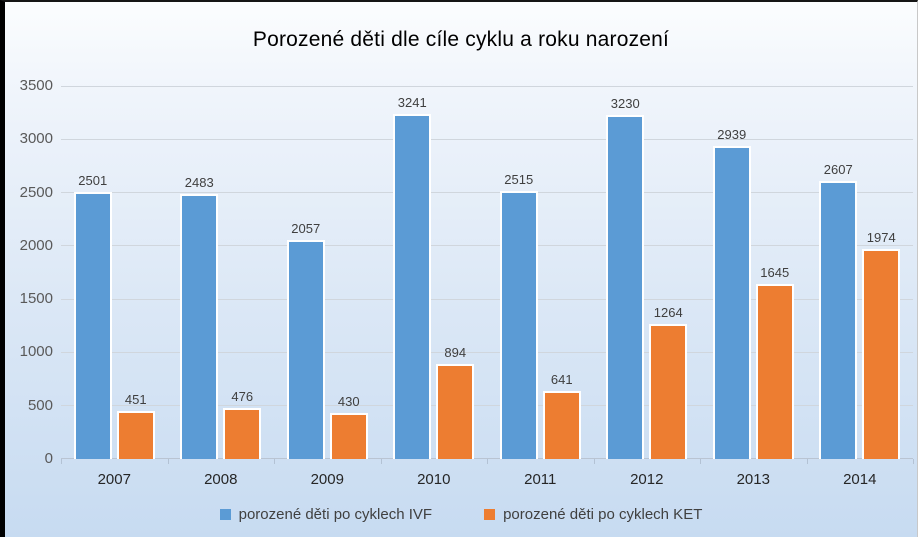  Describe the element at coordinates (455, 352) in the screenshot. I see `bar-value-label: 894` at that location.